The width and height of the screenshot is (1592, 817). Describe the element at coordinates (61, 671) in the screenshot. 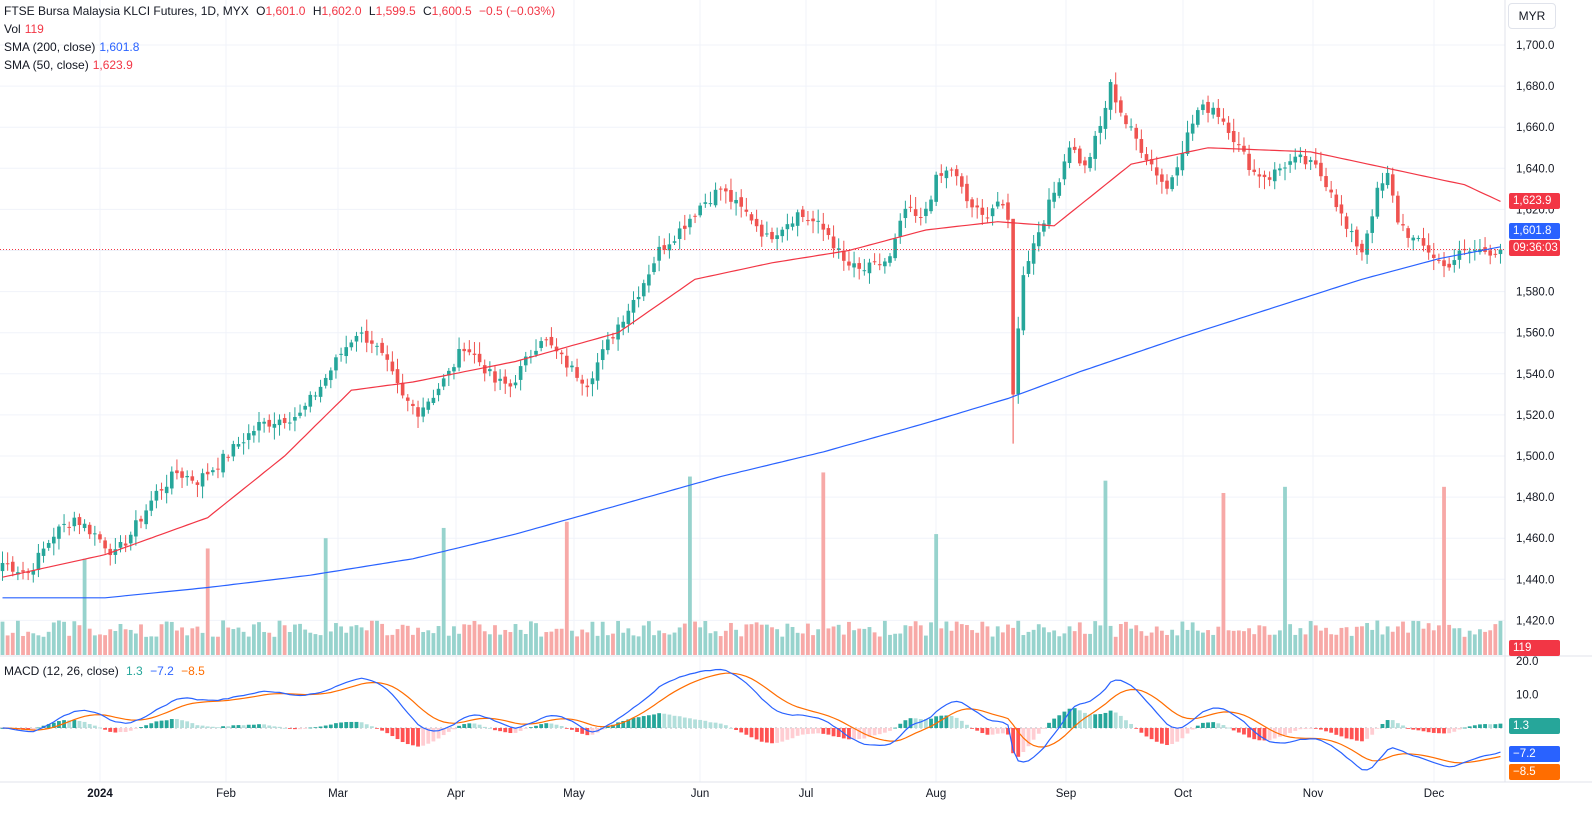

I see `macd-label: MACD (12, 26, close)` at that location.